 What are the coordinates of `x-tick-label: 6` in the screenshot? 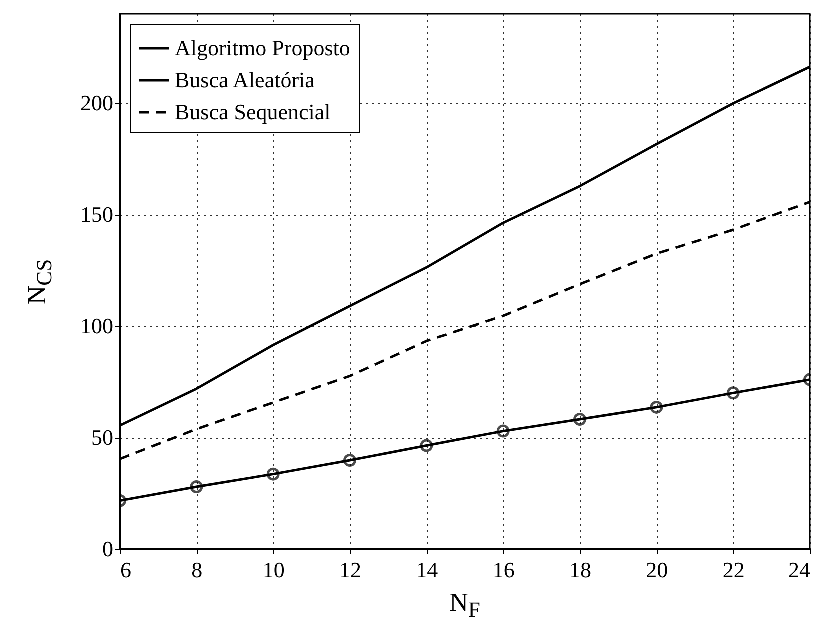 It's located at (126, 570).